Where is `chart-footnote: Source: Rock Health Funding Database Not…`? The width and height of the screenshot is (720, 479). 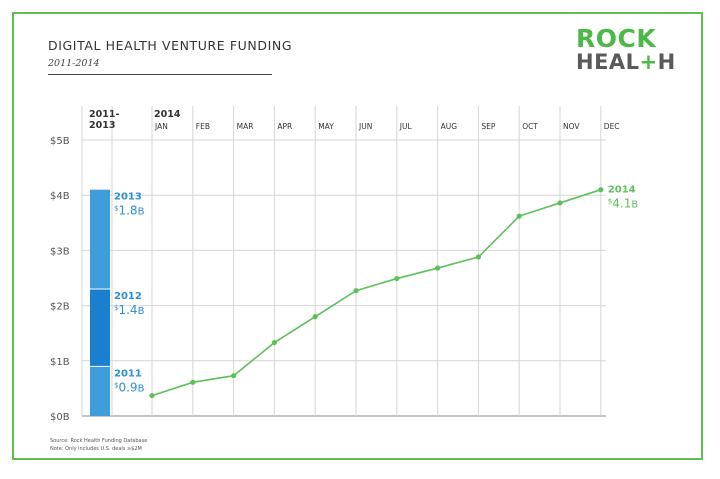
chart-footnote: Source: Rock Health Funding Database Not… is located at coordinates (98, 445).